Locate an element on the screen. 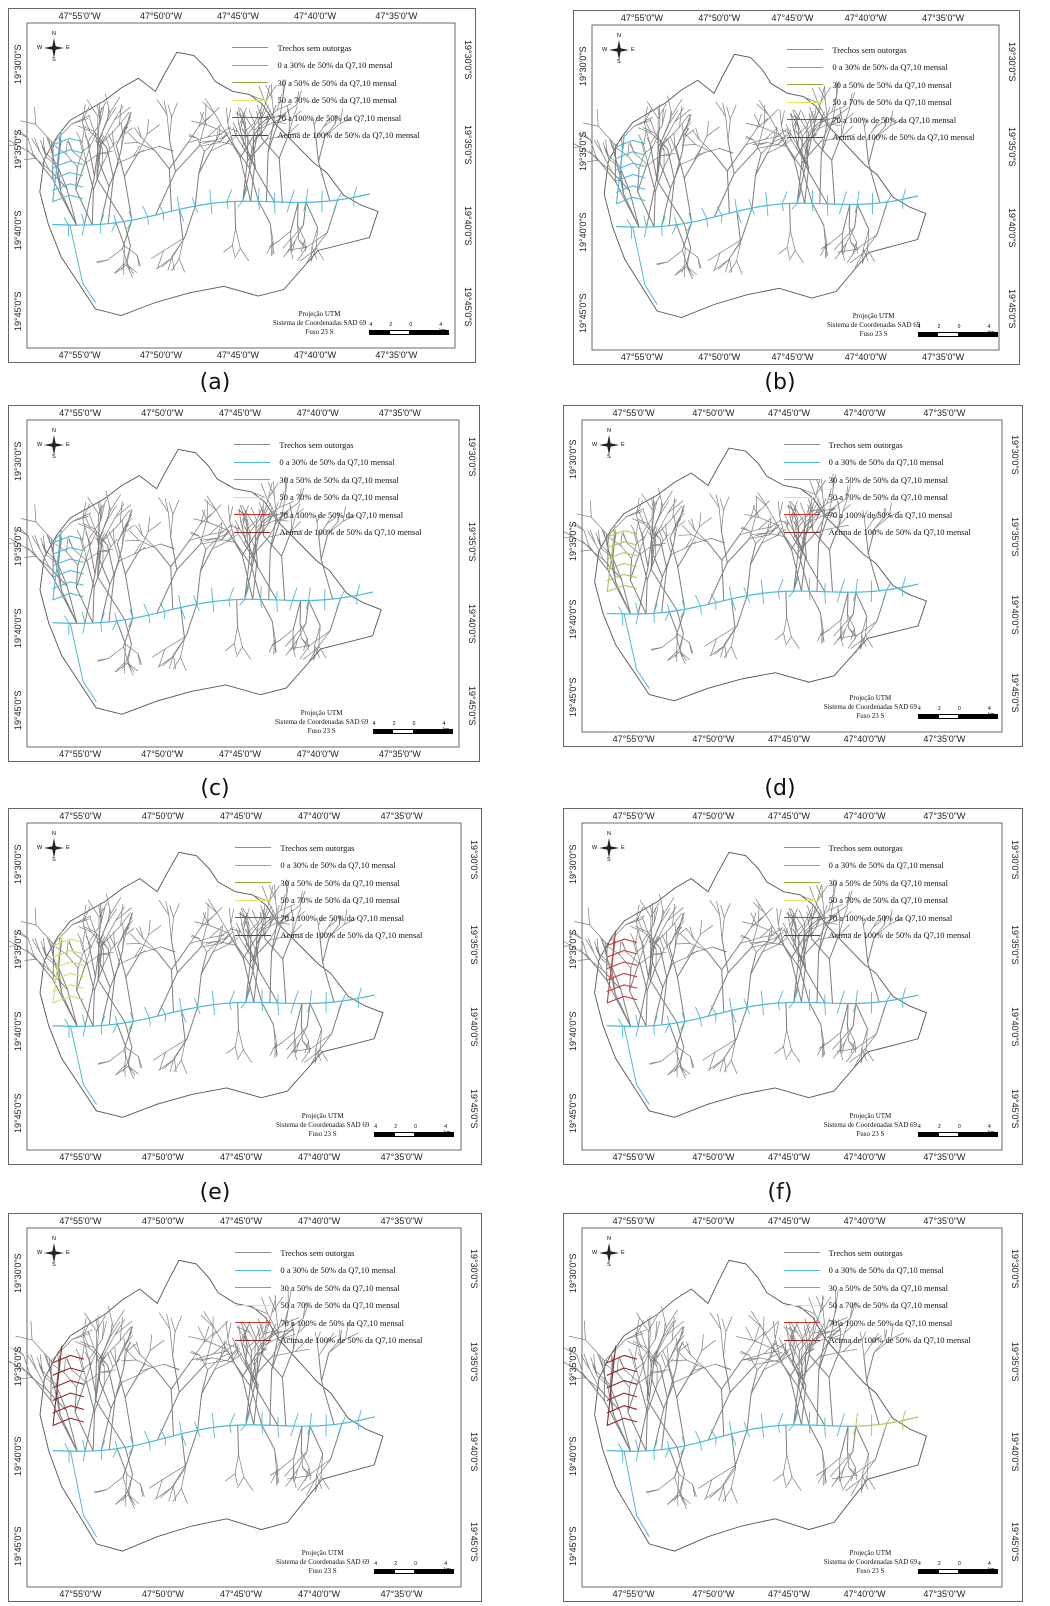  legend-entry: Acima de 100% de 50% da Q7,10 mensal is located at coordinates (328, 936).